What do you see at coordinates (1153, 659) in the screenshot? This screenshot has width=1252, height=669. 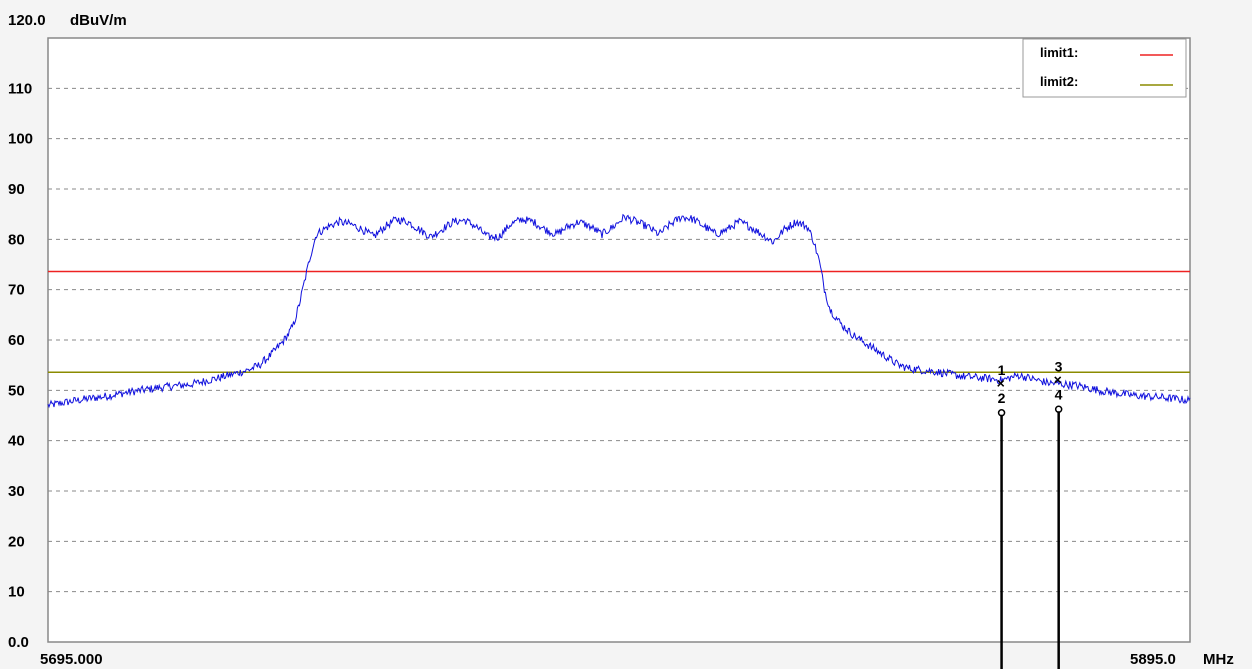 I see `x-axis-end-label: 5895.0` at bounding box center [1153, 659].